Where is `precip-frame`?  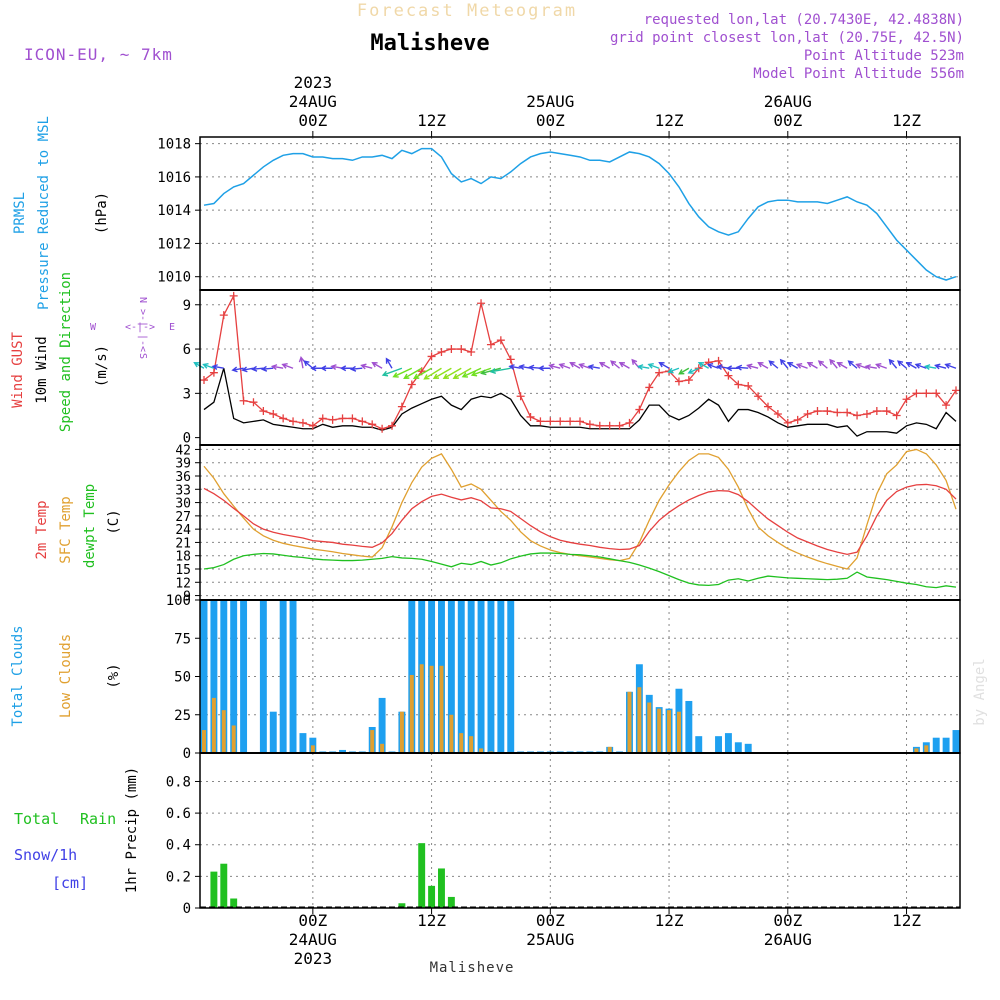
precip-frame is located at coordinates (580, 830).